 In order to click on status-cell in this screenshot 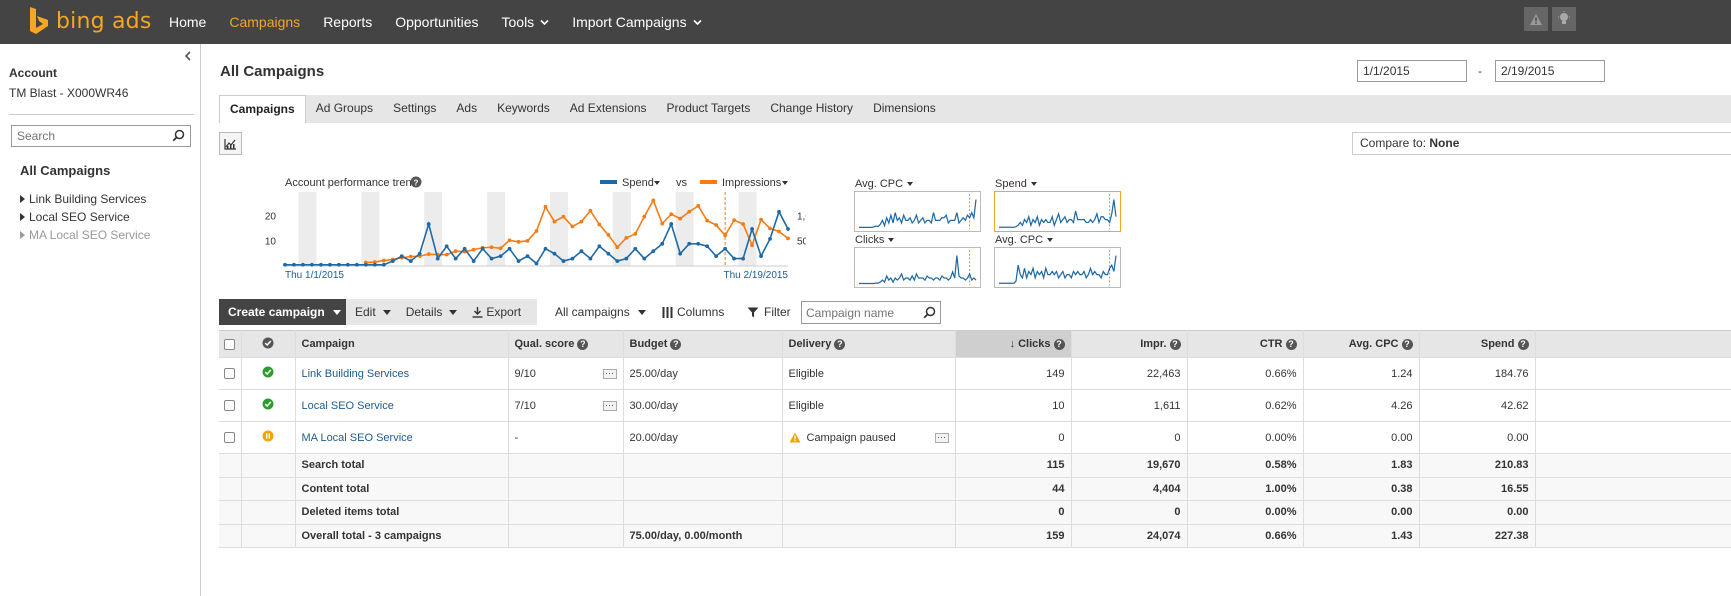, I will do `click(268, 405)`.